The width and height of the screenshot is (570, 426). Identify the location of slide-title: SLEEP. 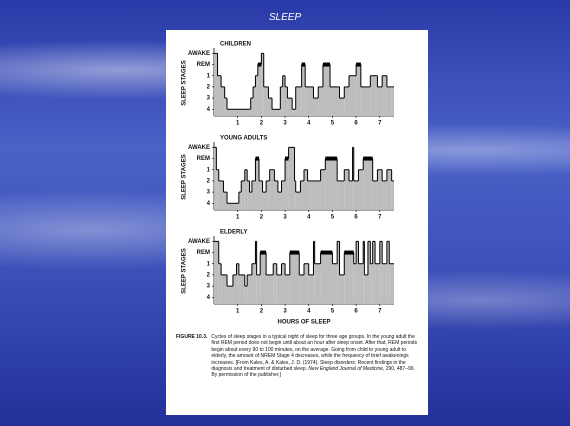
(285, 17).